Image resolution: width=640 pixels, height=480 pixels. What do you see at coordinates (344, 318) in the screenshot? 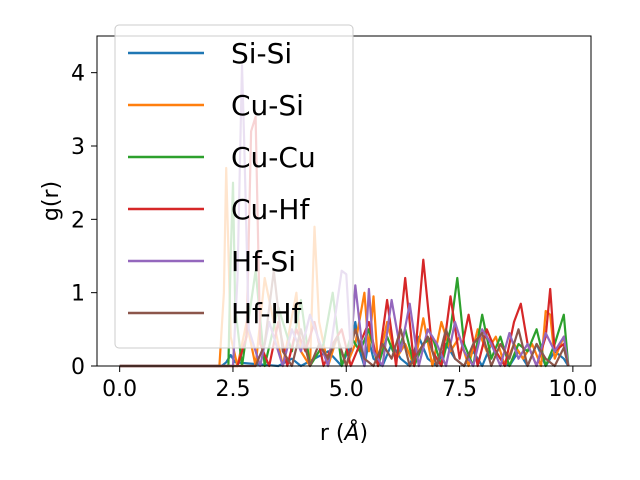
I see `series-line-hf-hf` at bounding box center [344, 318].